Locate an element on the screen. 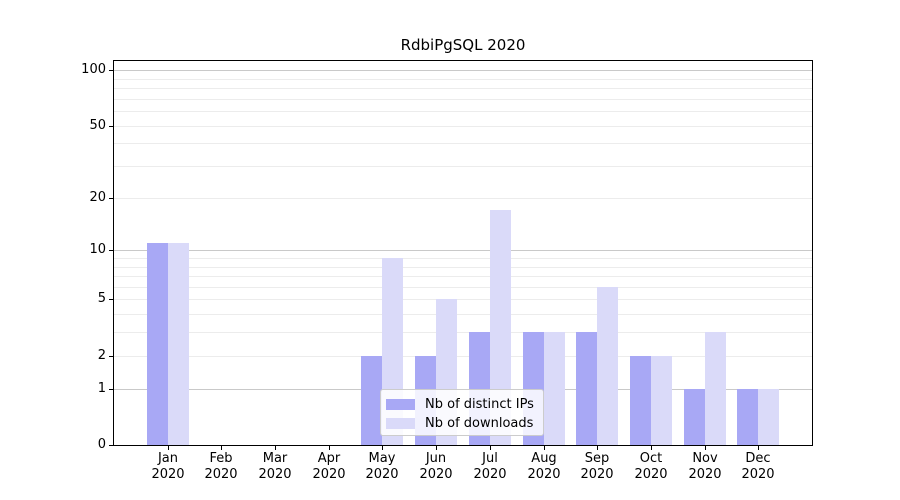 Image resolution: width=900 pixels, height=500 pixels. y-tick-label-50: 50 is located at coordinates (97, 125).